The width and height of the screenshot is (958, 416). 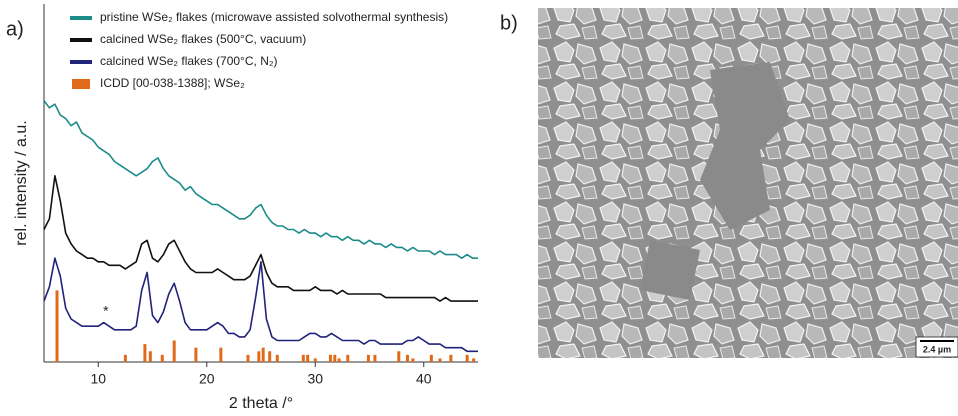 What do you see at coordinates (207, 379) in the screenshot?
I see `x-tick-label: 20` at bounding box center [207, 379].